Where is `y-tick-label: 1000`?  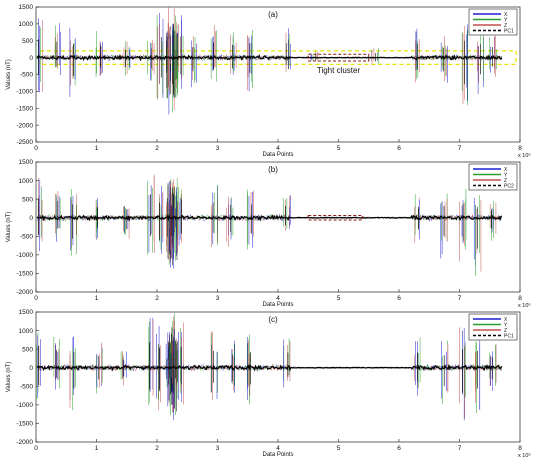
y-tick-label: 1000 is located at coordinates (26, 181).